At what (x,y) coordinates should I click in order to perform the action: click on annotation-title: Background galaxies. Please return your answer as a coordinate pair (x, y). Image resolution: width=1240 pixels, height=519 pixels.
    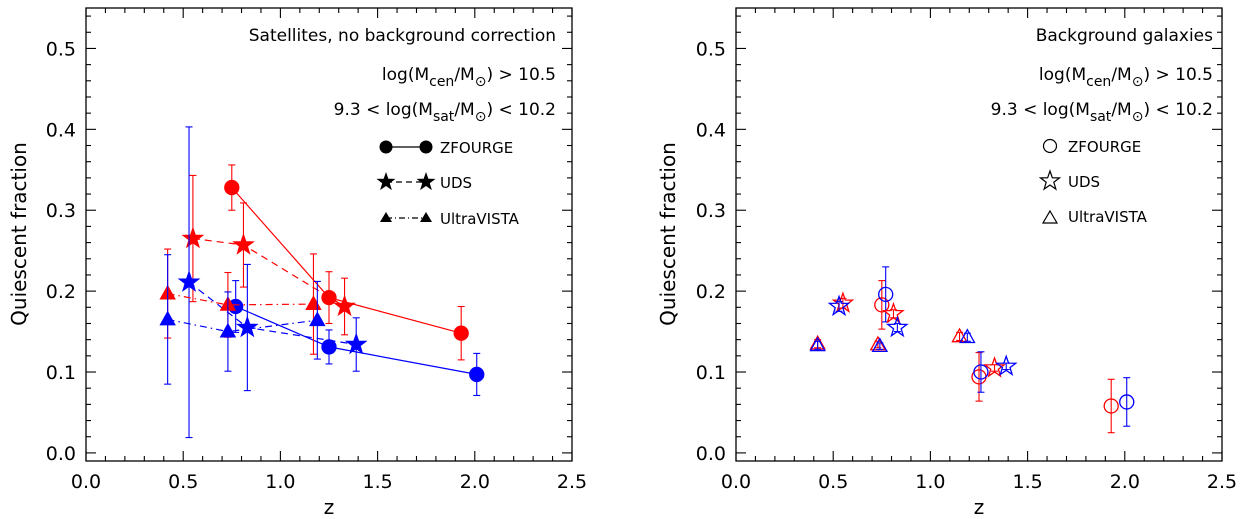
    Looking at the image, I should click on (1124, 36).